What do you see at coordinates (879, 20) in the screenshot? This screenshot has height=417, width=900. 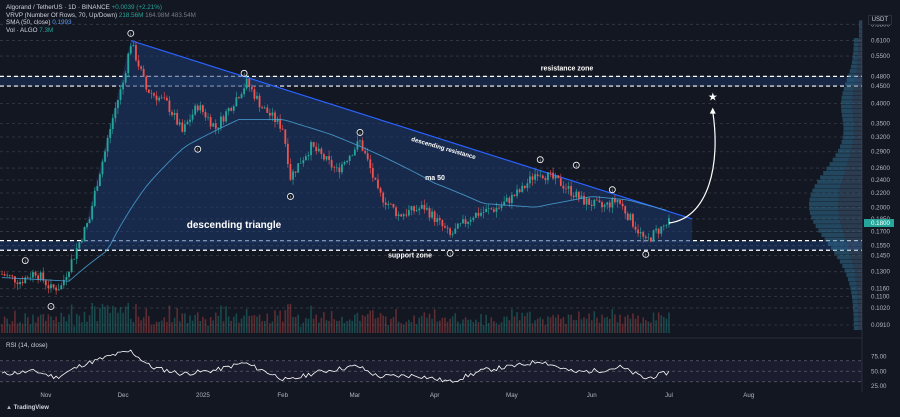 I see `currency-selector: USDT` at bounding box center [879, 20].